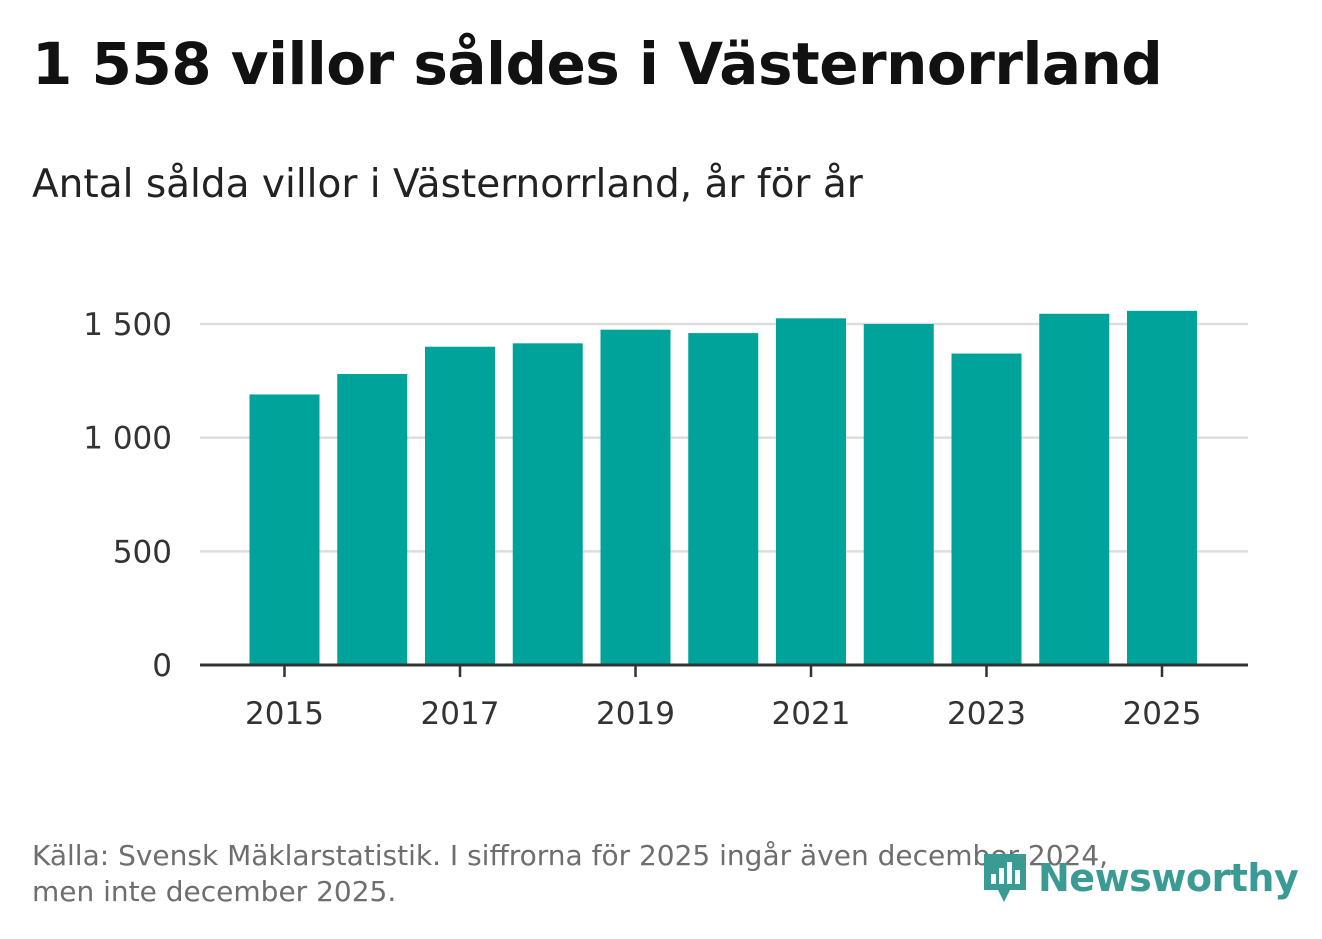  What do you see at coordinates (127, 495) in the screenshot?
I see `y-axis-ticks: 0 500 1 000 1 500` at bounding box center [127, 495].